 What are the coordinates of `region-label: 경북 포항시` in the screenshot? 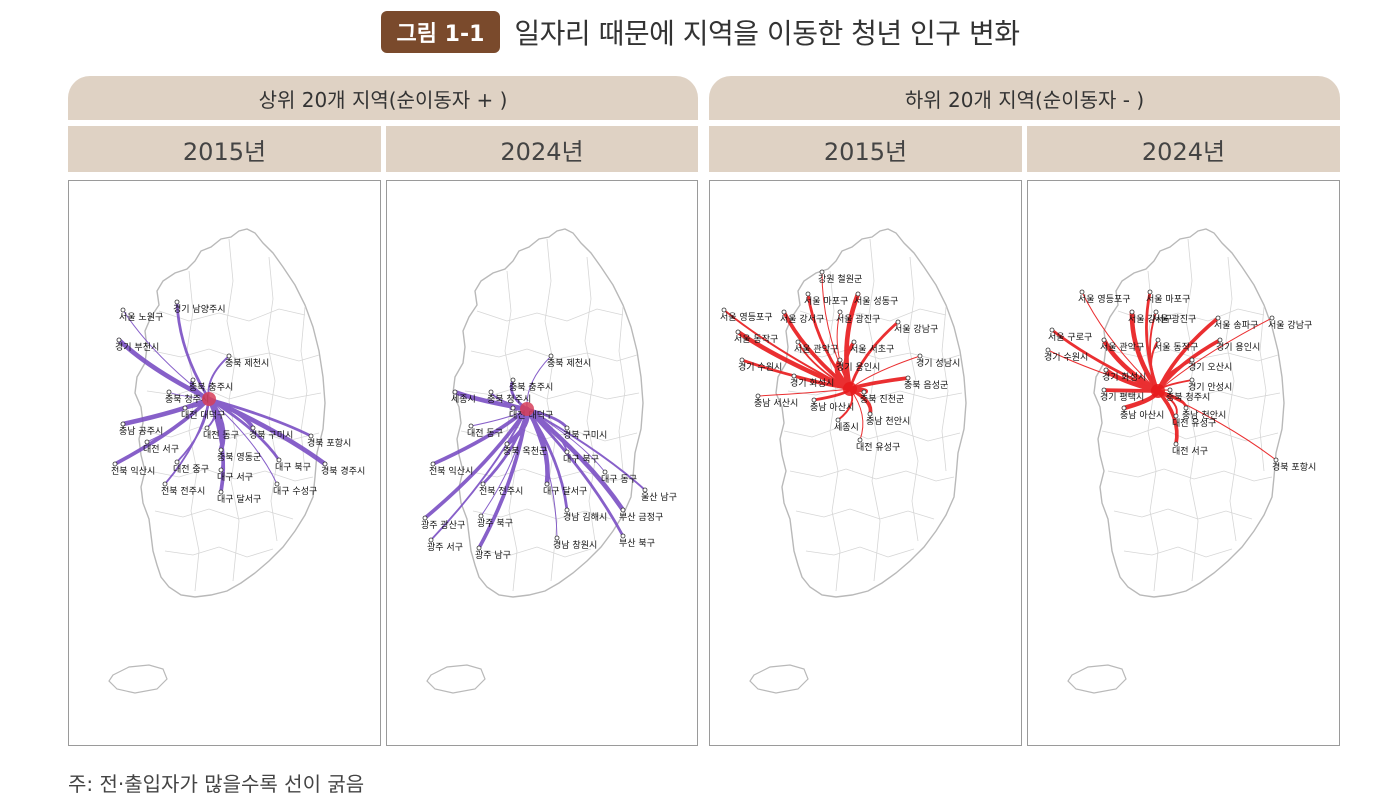 It's located at (1294, 467).